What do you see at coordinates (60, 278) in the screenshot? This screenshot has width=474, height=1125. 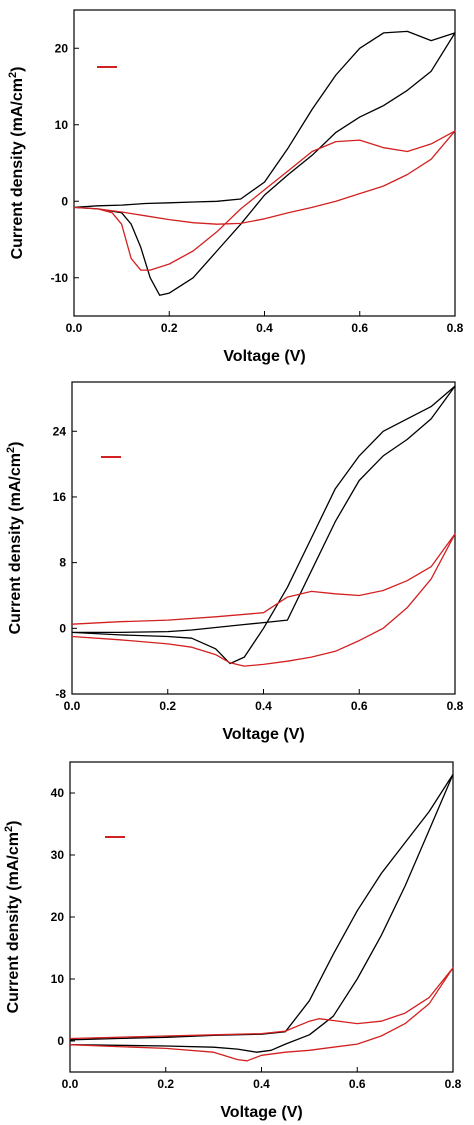 I see `y-tick-label: -10` at bounding box center [60, 278].